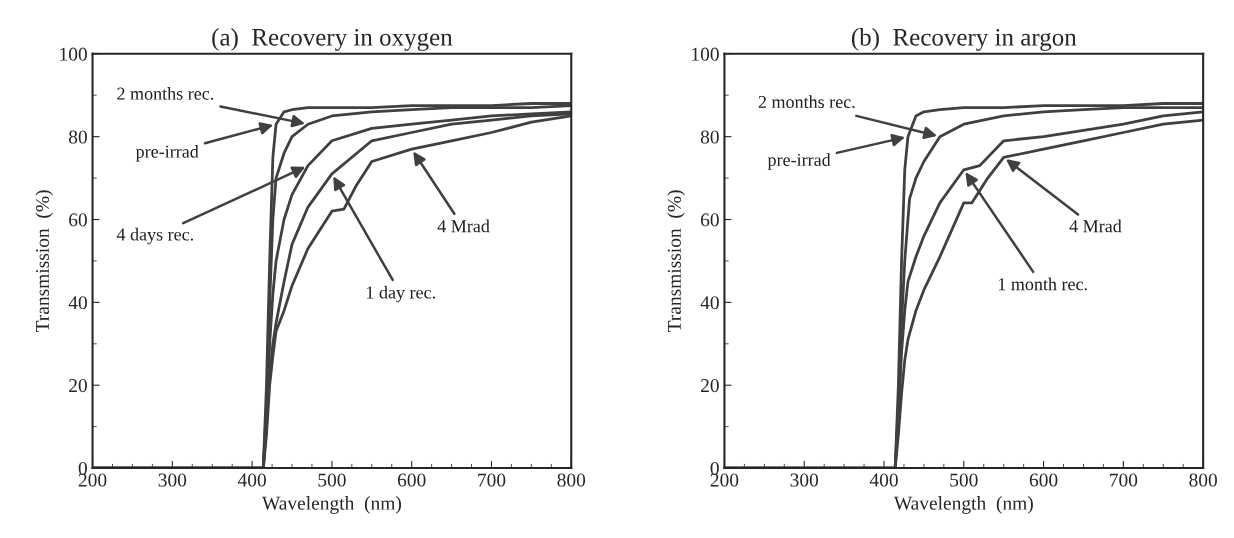 The height and width of the screenshot is (538, 1234). Describe the element at coordinates (1042, 284) in the screenshot. I see `annotation: 1 month rec.` at that location.